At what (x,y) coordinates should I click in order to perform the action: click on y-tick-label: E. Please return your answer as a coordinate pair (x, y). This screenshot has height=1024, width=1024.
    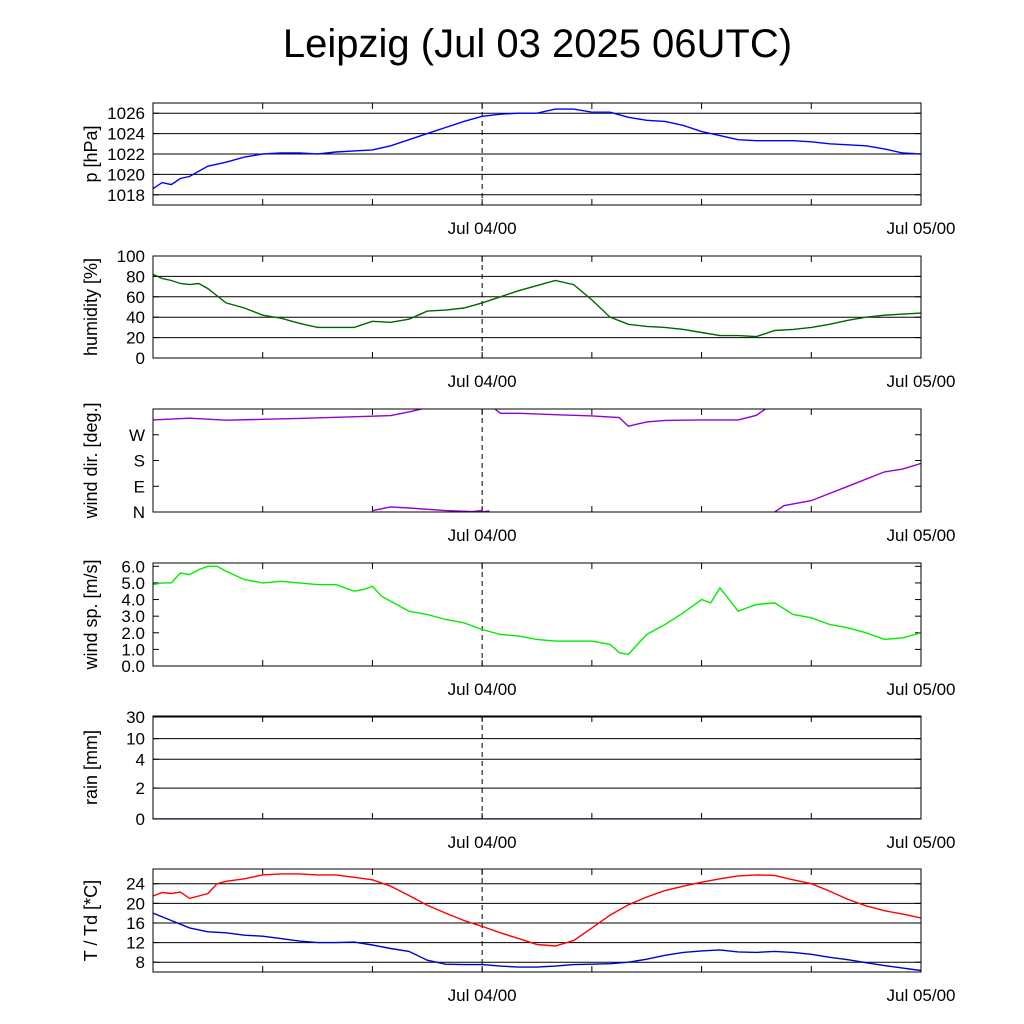
    Looking at the image, I should click on (139, 486).